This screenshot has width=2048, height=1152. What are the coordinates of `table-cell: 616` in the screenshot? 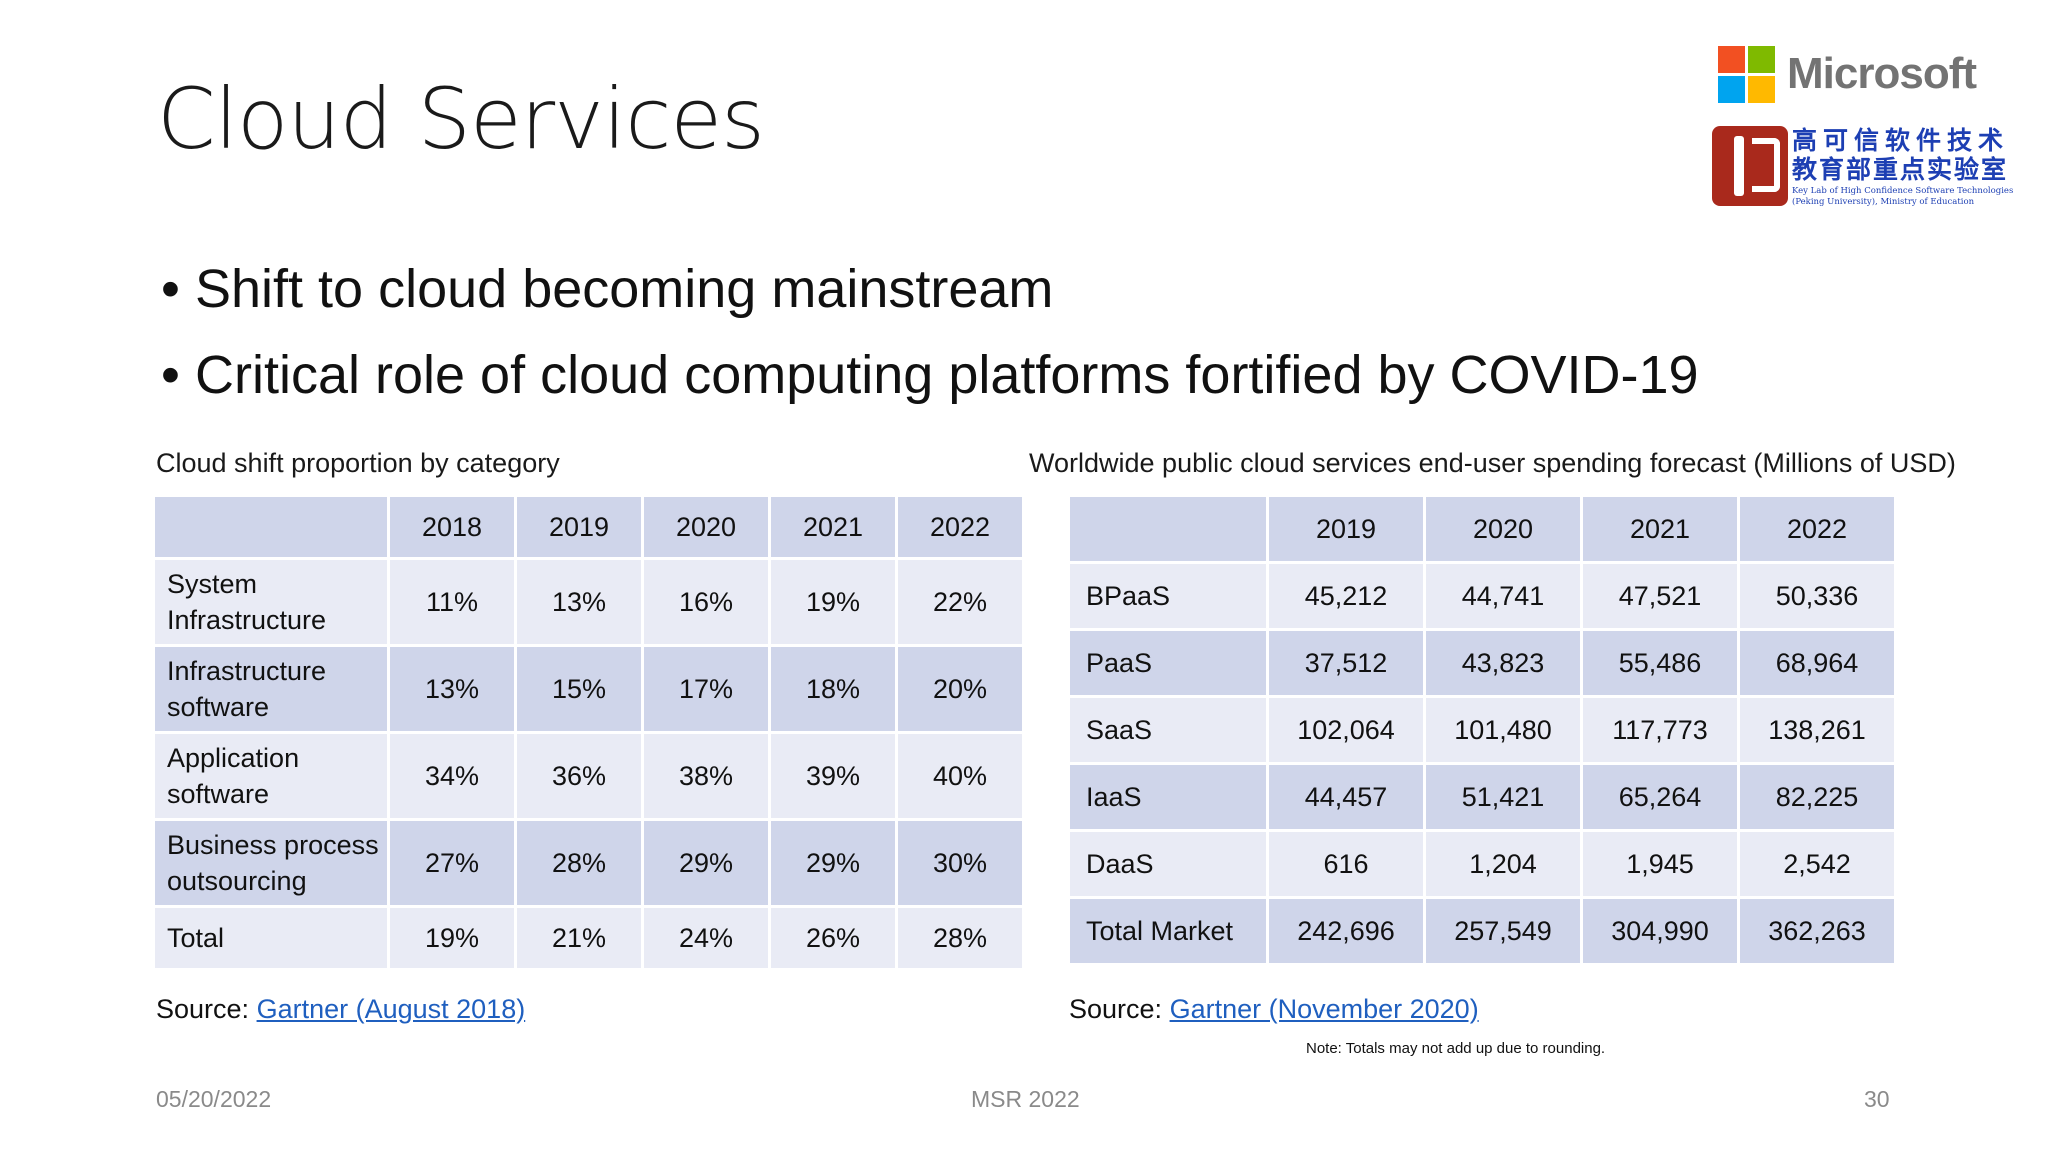 It's located at (1346, 864).